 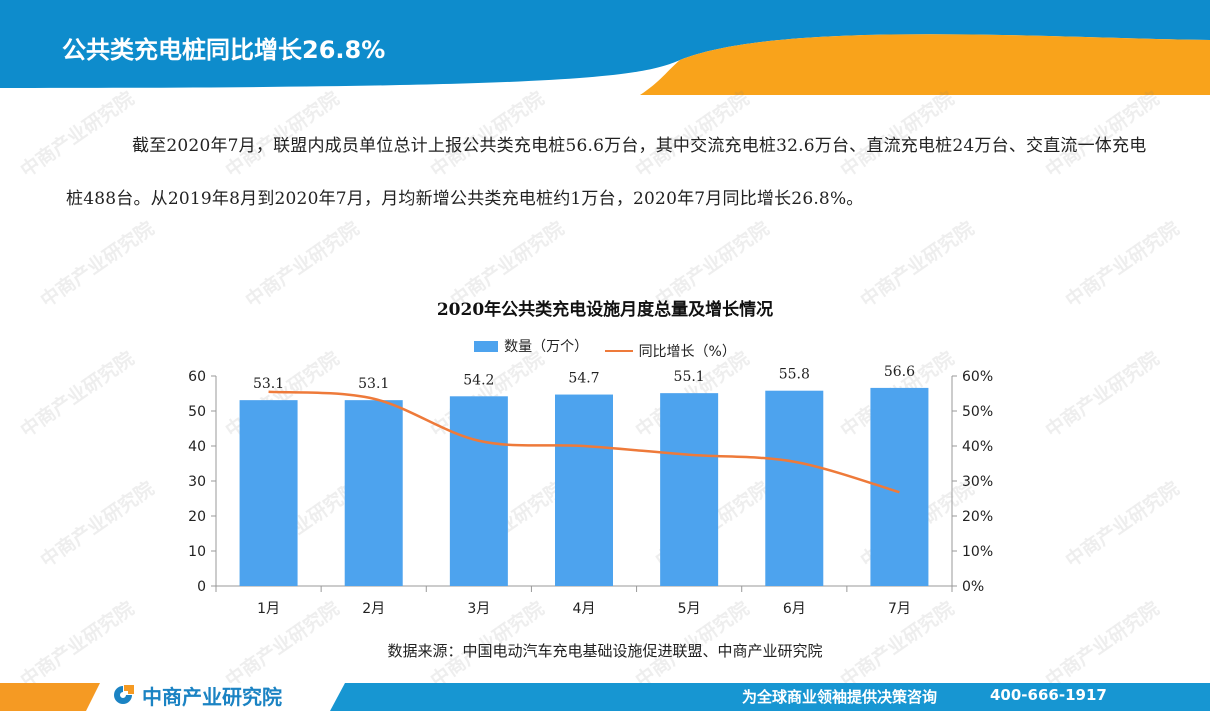 I want to click on footer-background, so click(x=605, y=697).